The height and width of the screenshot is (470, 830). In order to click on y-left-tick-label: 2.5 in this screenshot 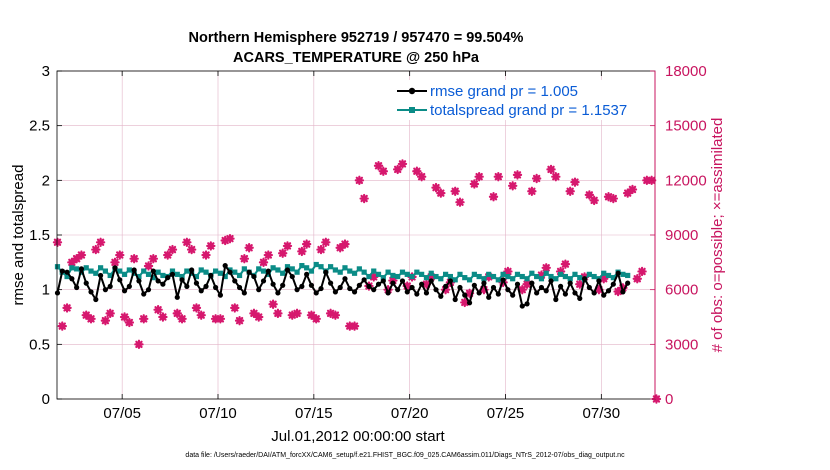, I will do `click(39, 126)`.